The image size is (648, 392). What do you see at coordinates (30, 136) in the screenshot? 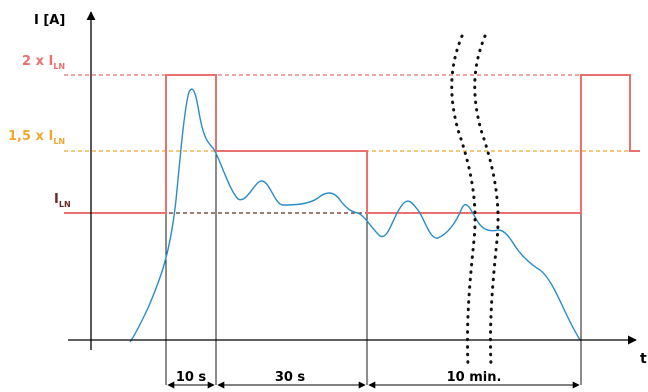
I see `level-1-5x-prefix: 1,5 x I` at bounding box center [30, 136].